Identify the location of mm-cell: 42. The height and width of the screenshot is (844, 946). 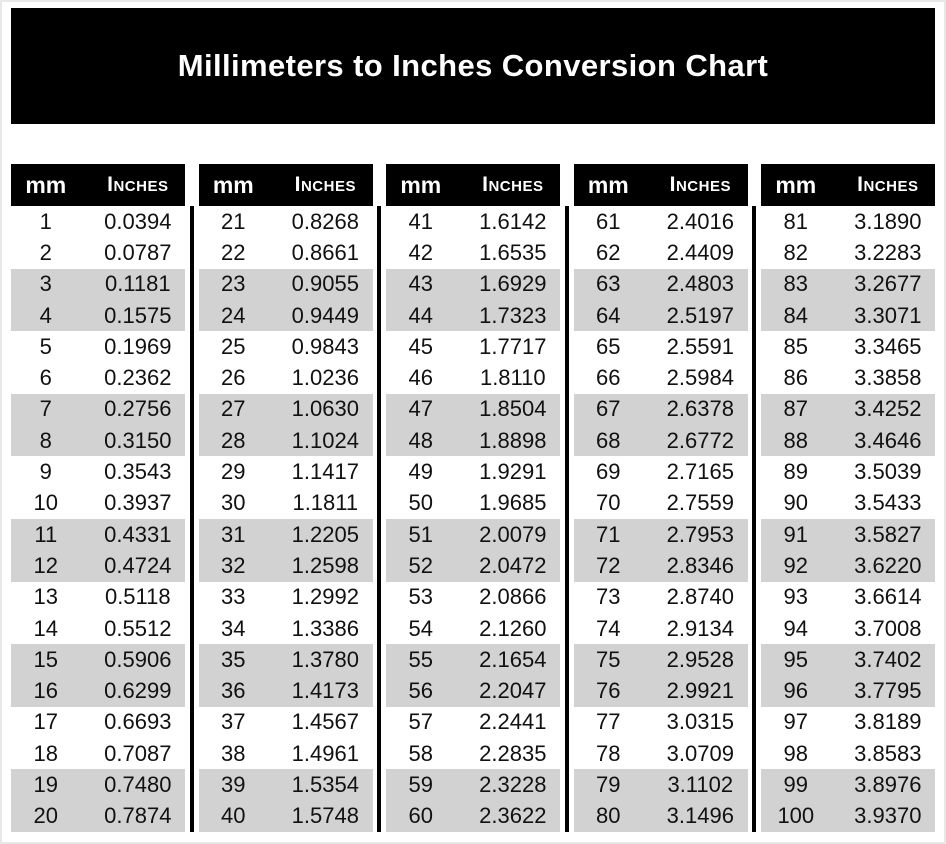
(421, 252).